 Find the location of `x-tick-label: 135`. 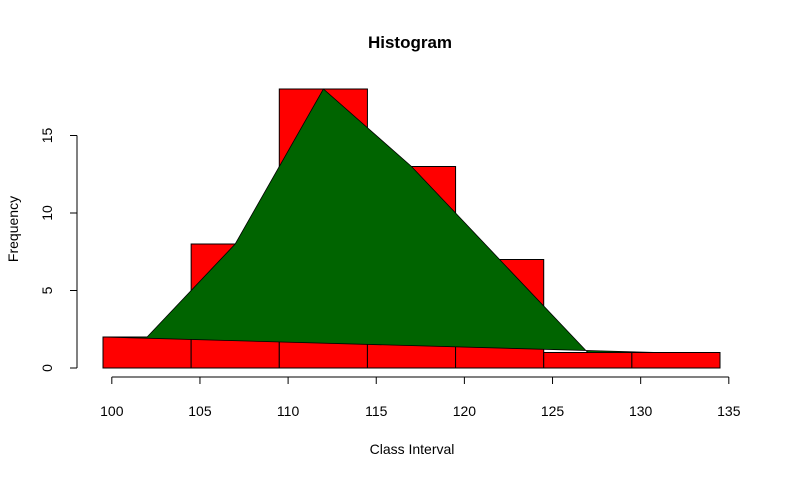

x-tick-label: 135 is located at coordinates (729, 411).